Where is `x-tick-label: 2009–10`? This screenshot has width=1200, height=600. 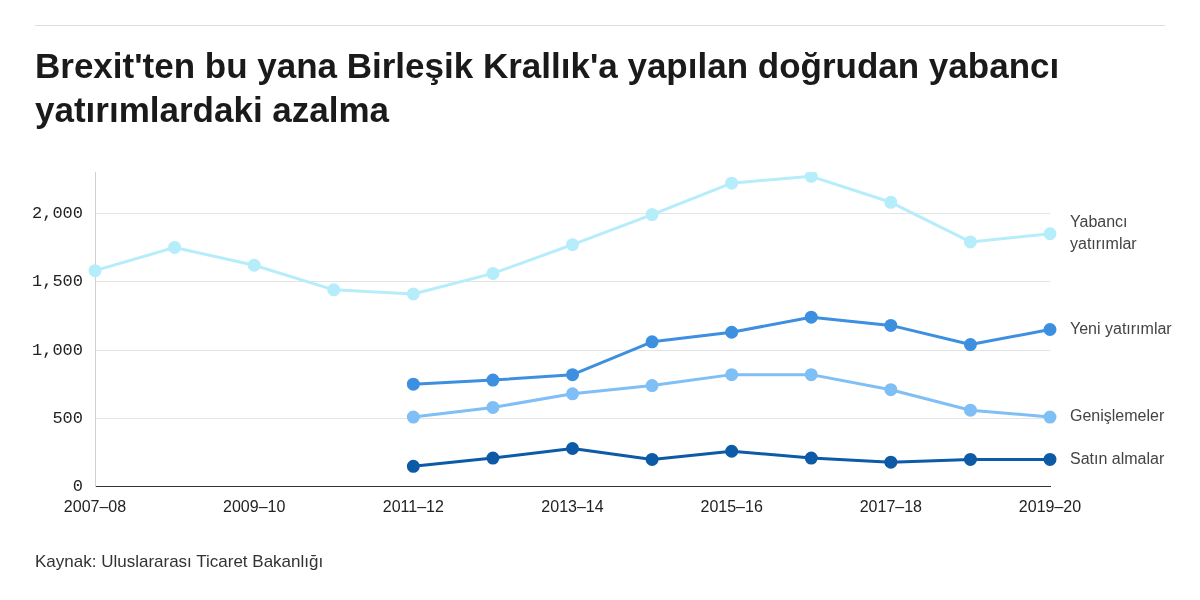
x-tick-label: 2009–10 is located at coordinates (254, 506).